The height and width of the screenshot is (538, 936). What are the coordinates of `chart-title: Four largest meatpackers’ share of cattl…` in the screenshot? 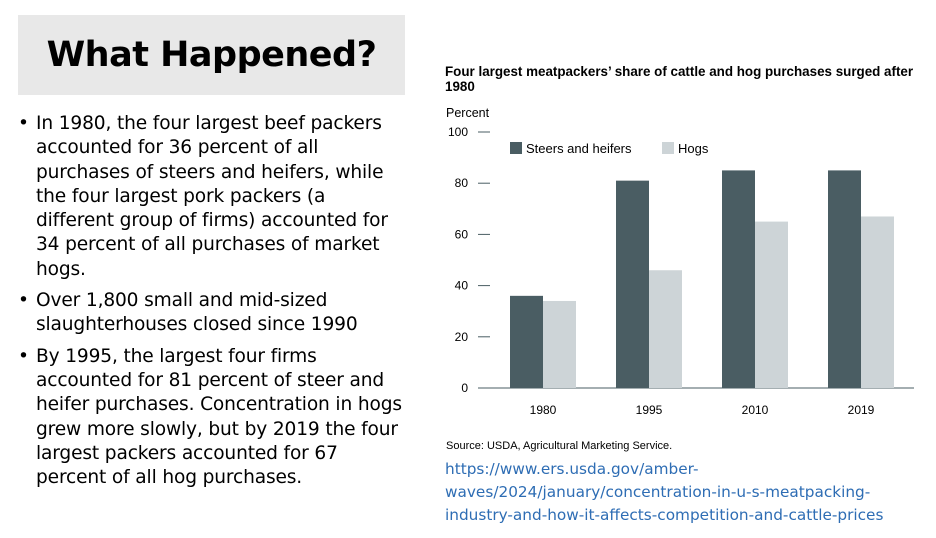 It's located at (679, 79).